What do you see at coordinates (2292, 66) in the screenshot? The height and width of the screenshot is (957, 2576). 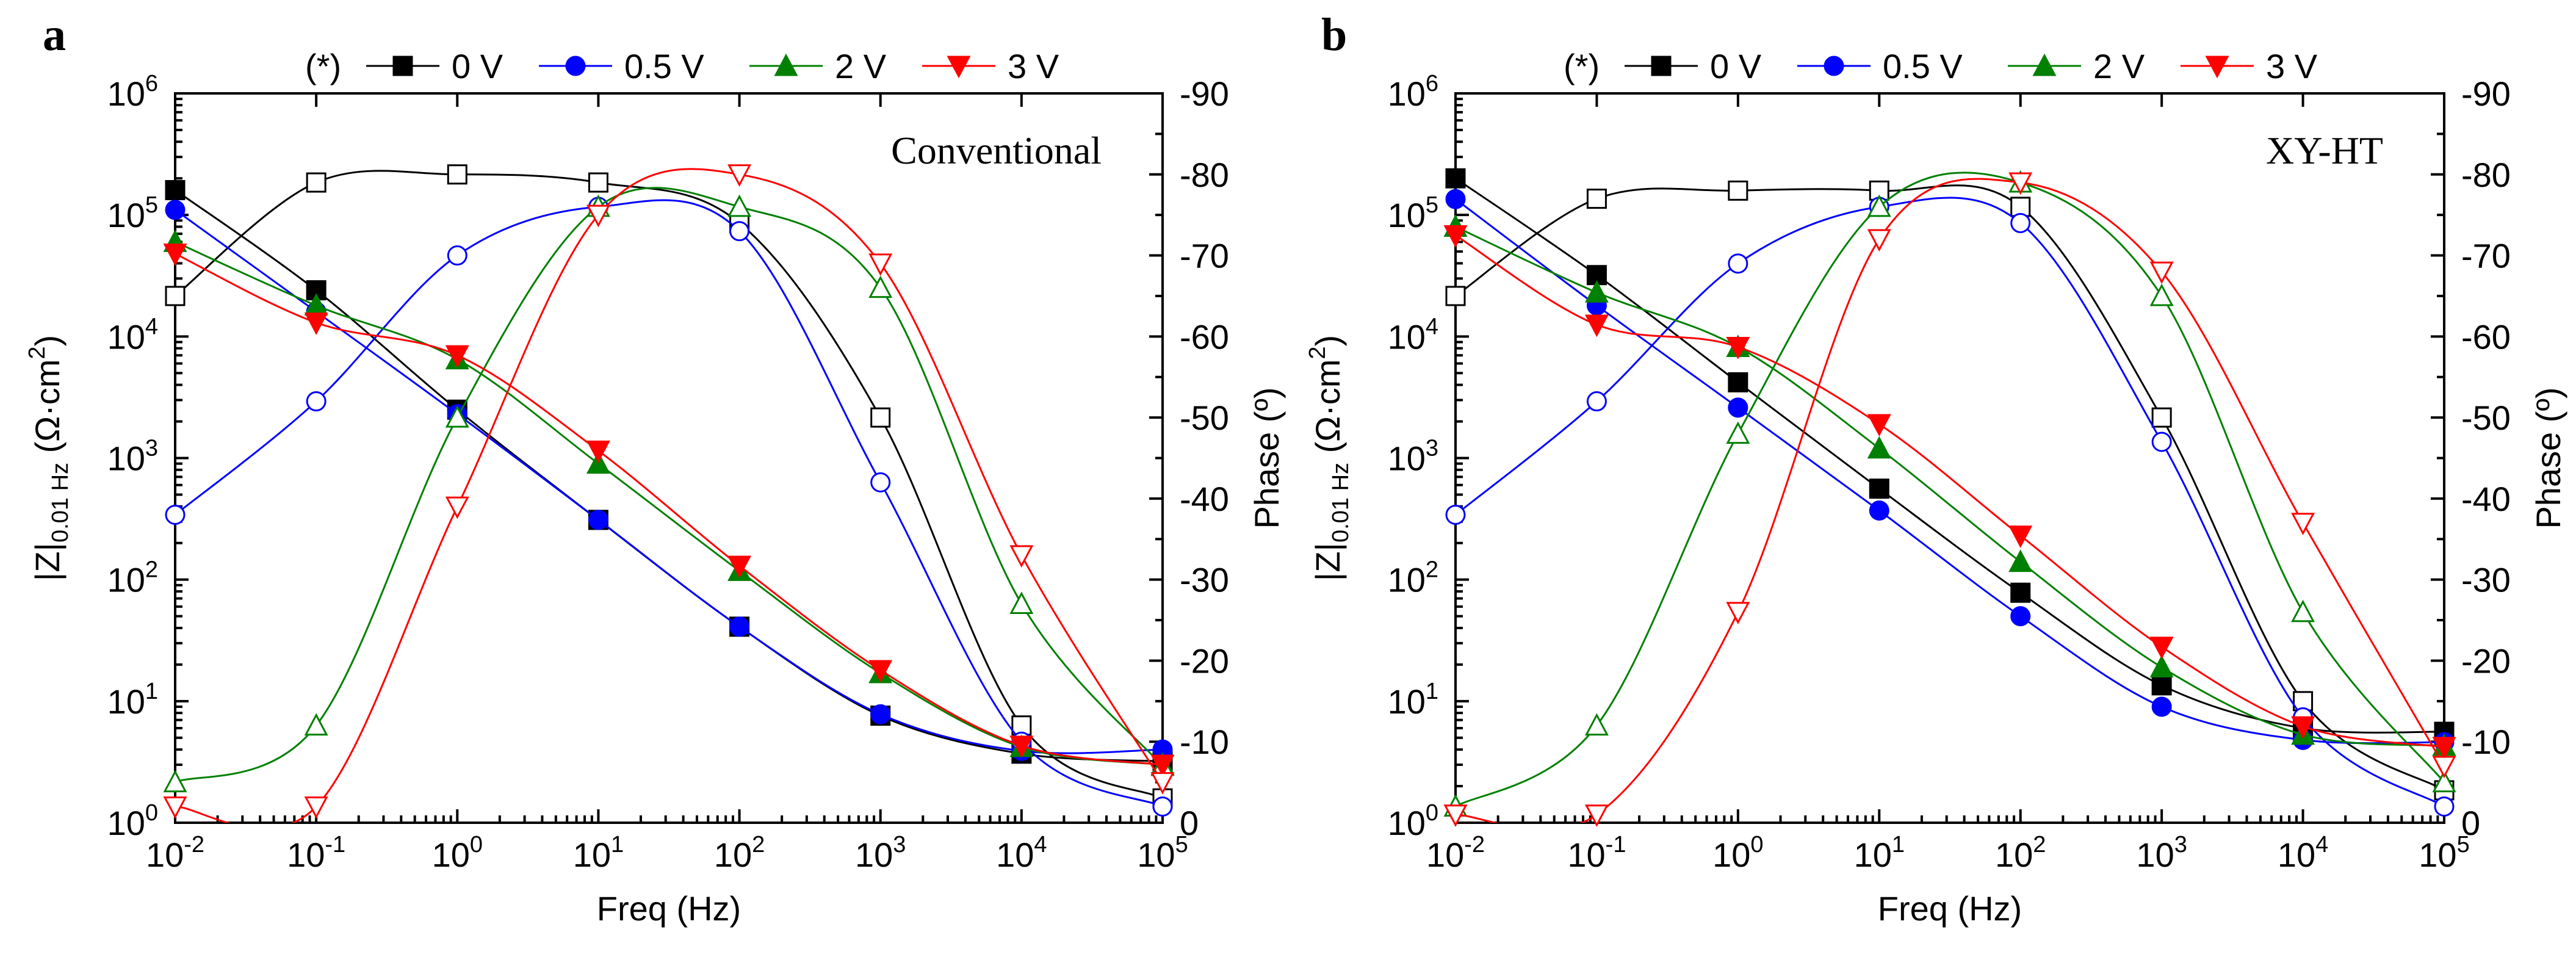 I see `legend-label: 3 V` at bounding box center [2292, 66].